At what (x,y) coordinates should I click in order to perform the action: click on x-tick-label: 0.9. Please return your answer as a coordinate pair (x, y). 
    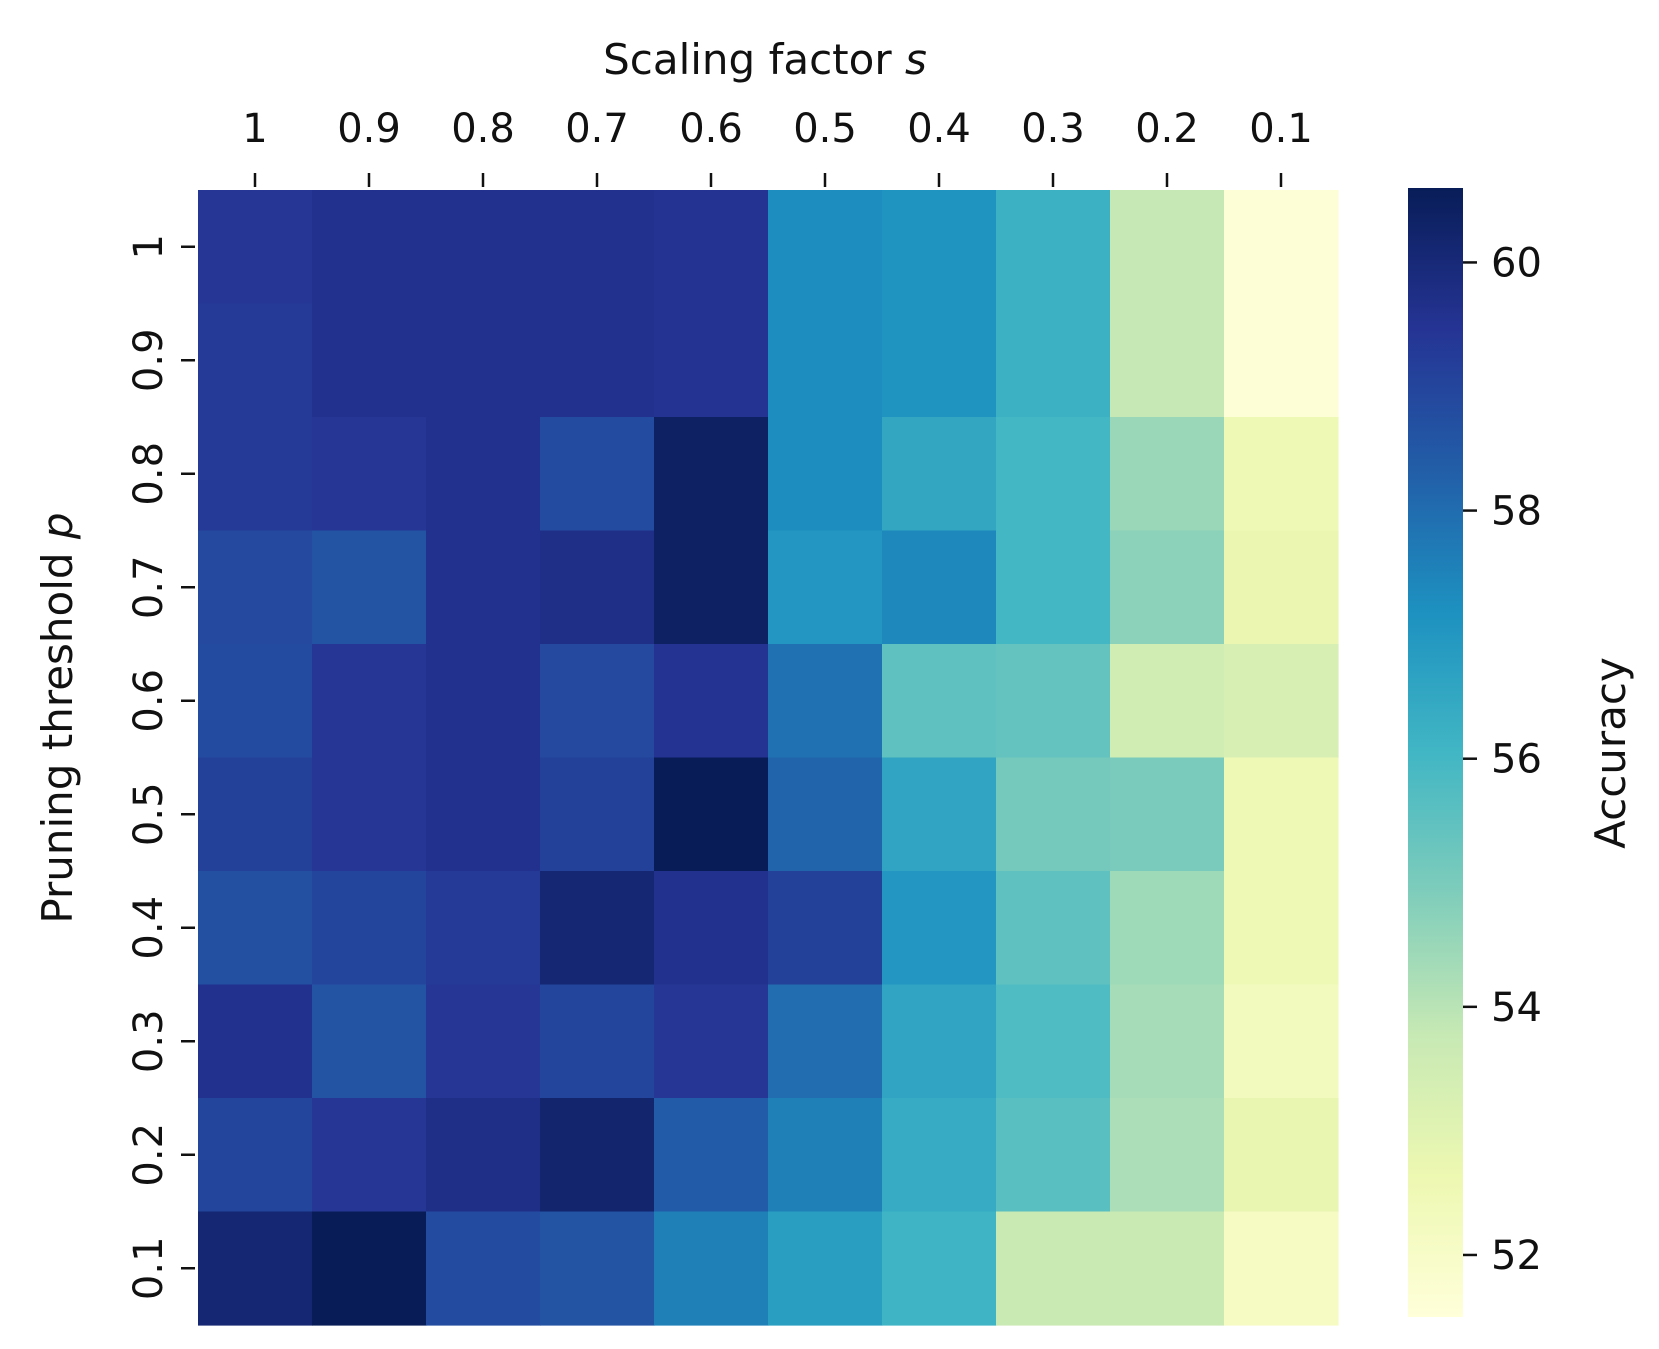
    Looking at the image, I should click on (369, 129).